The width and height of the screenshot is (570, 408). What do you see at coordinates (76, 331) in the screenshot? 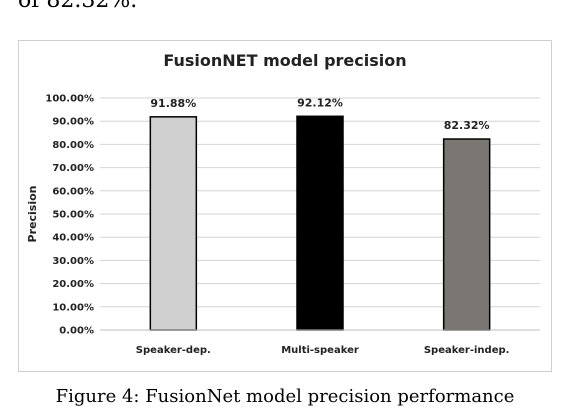
I see `y-tick-label: 0.00%` at bounding box center [76, 331].